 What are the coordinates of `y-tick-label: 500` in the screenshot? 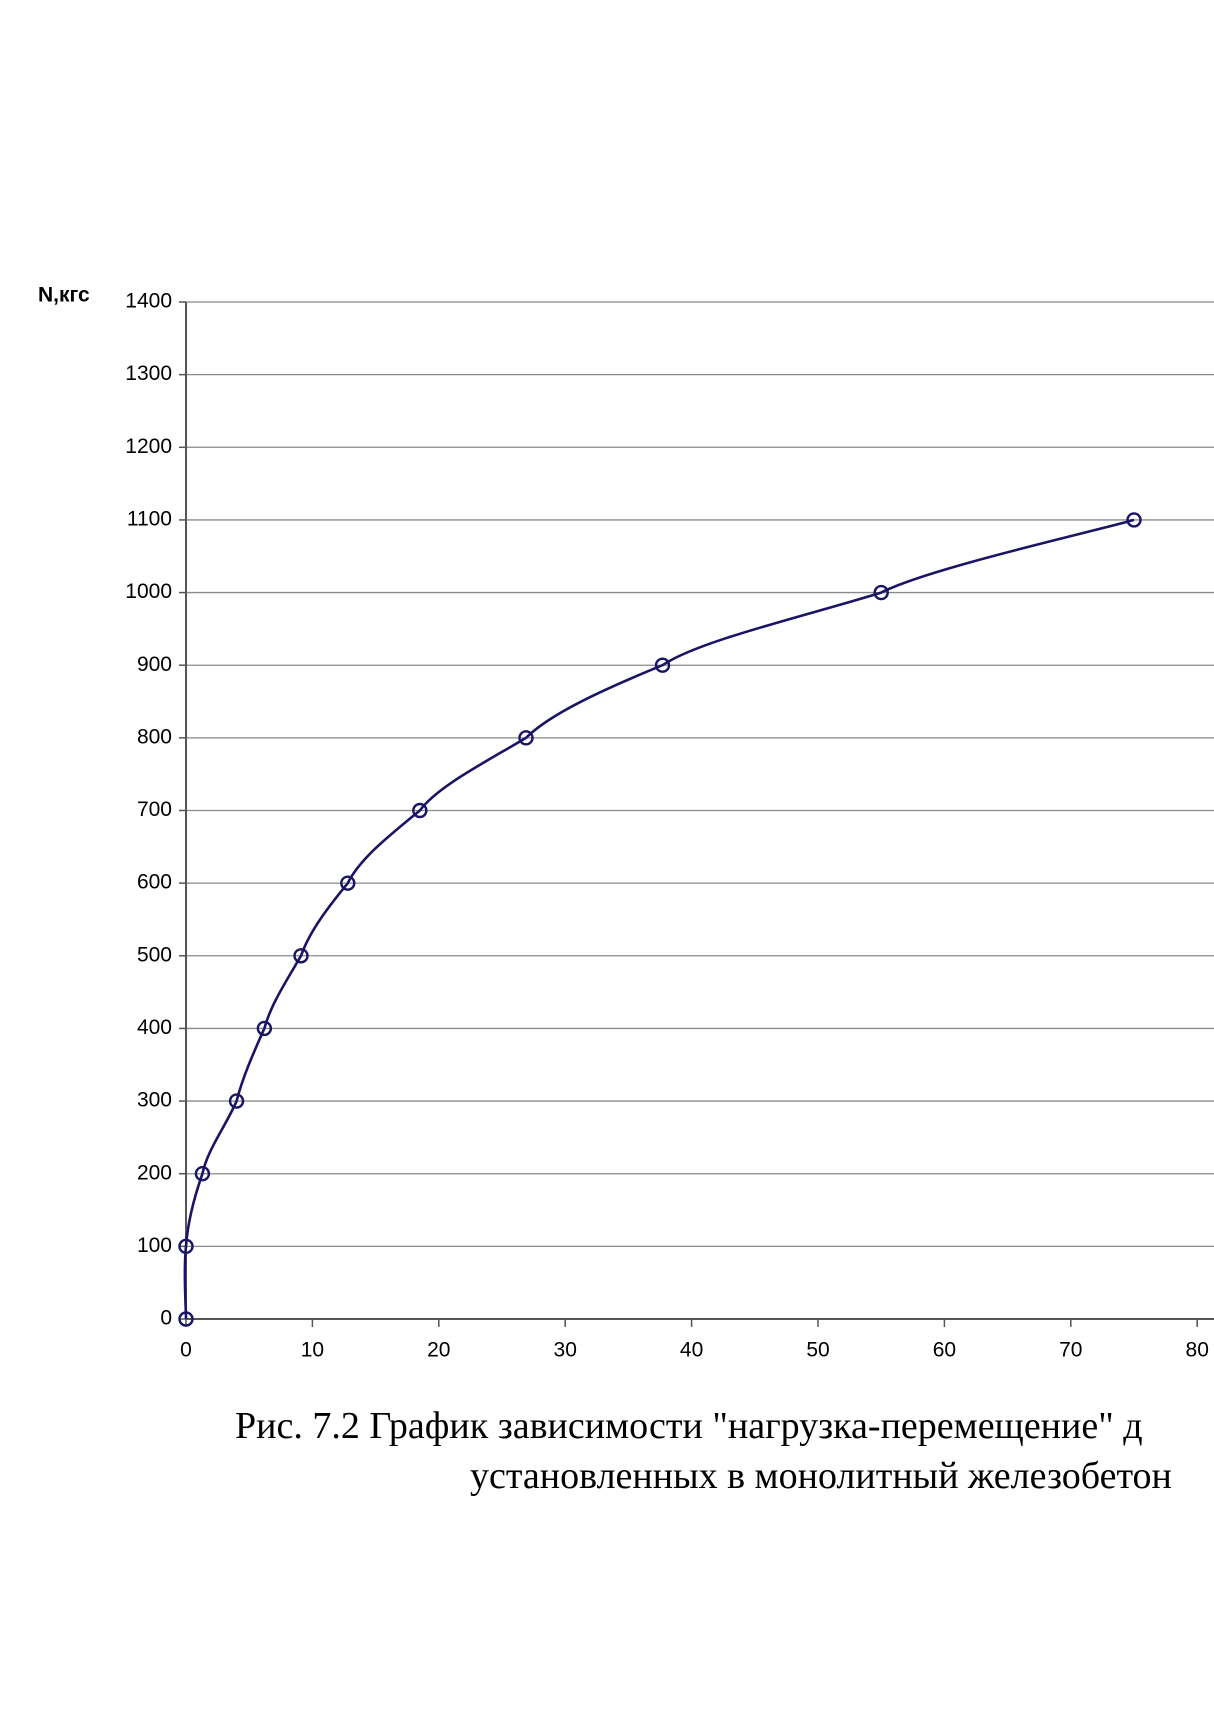 It's located at (154, 954).